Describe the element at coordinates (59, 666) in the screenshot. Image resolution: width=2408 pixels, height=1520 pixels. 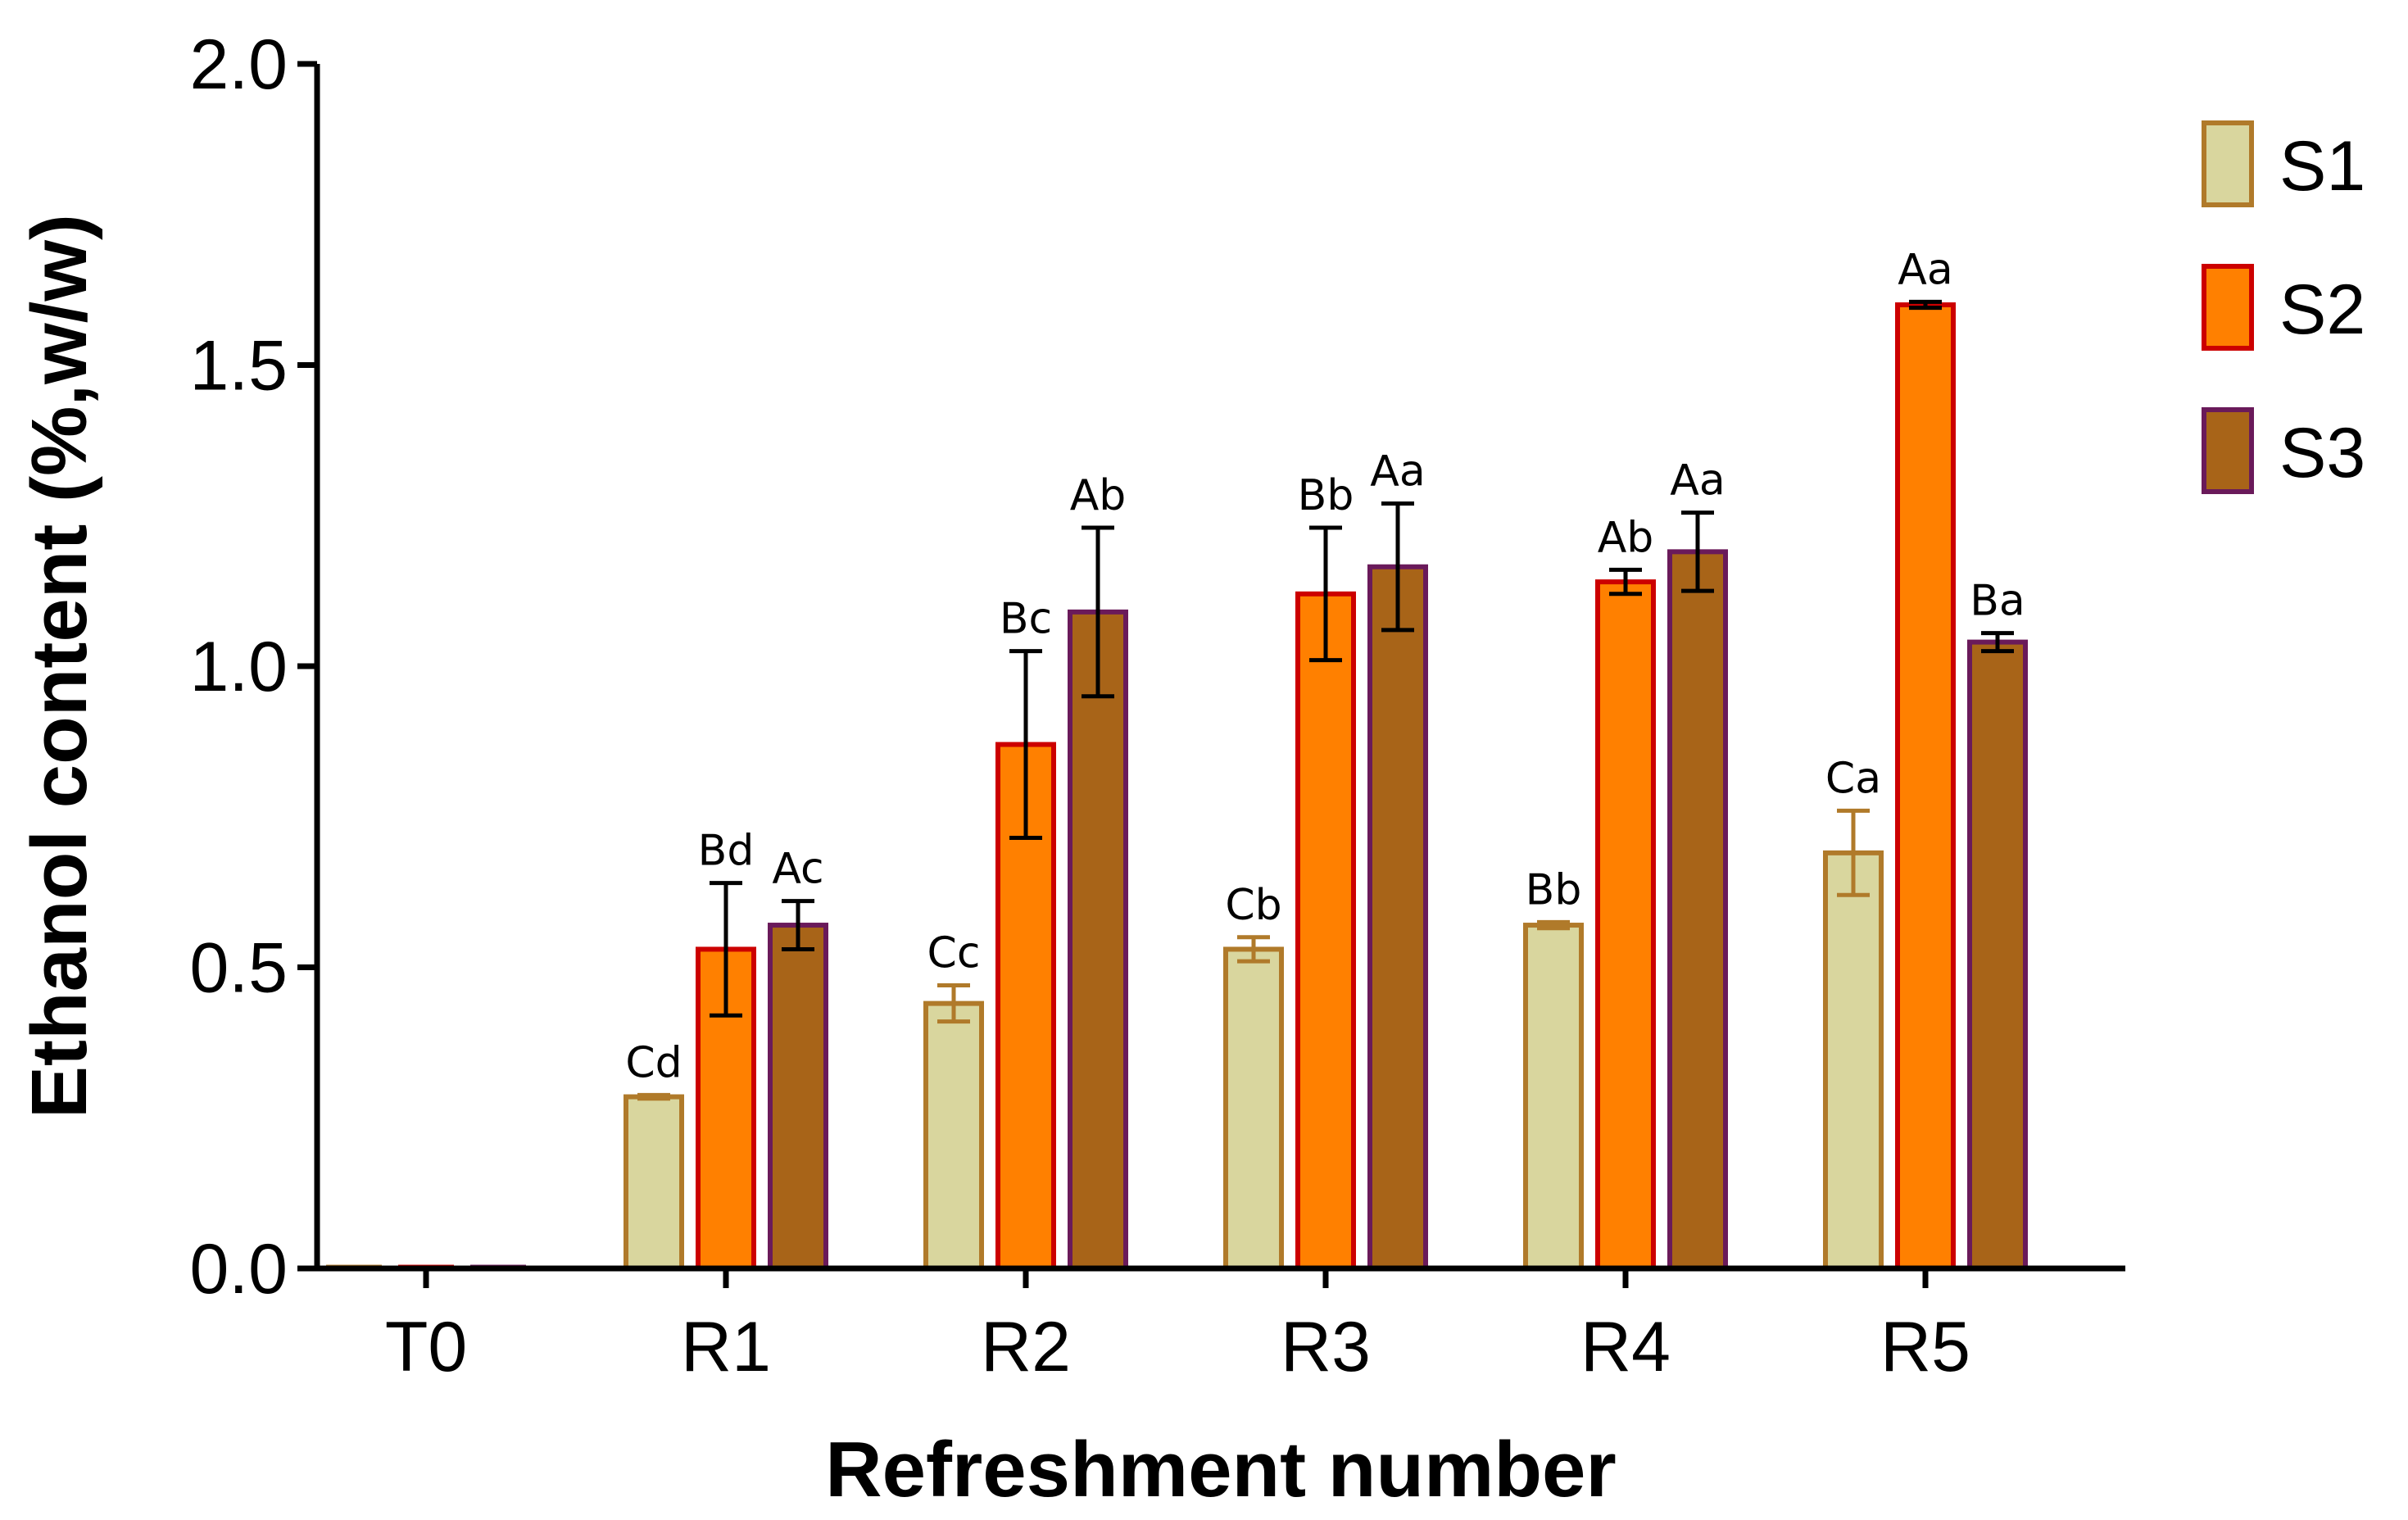
I see `y-axis-title: Ethanol content (%,w/w)` at that location.